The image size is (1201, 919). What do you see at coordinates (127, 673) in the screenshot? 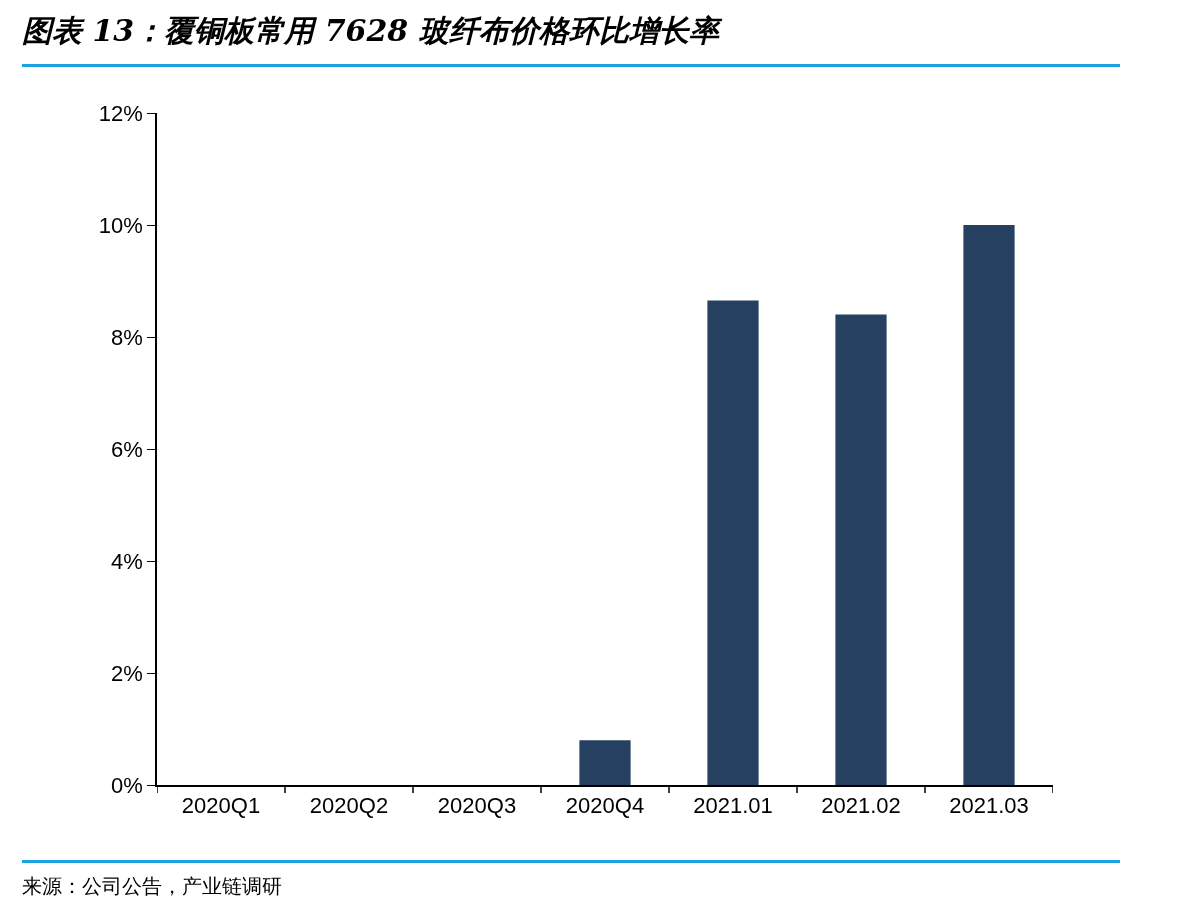
I see `y-tick-label: 2%` at bounding box center [127, 673].